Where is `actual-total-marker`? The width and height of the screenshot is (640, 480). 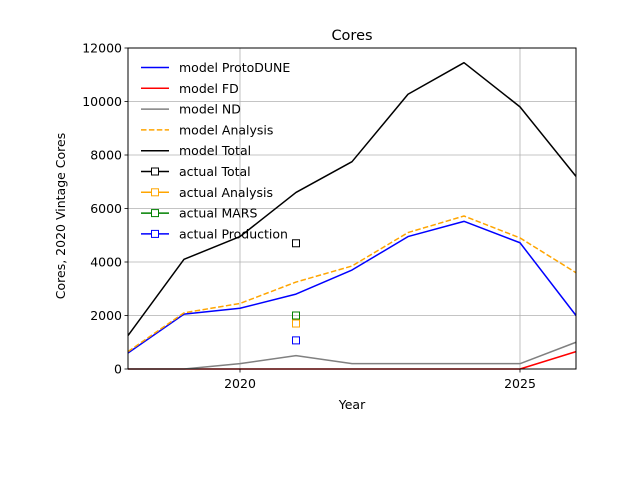 actual-total-marker is located at coordinates (296, 243).